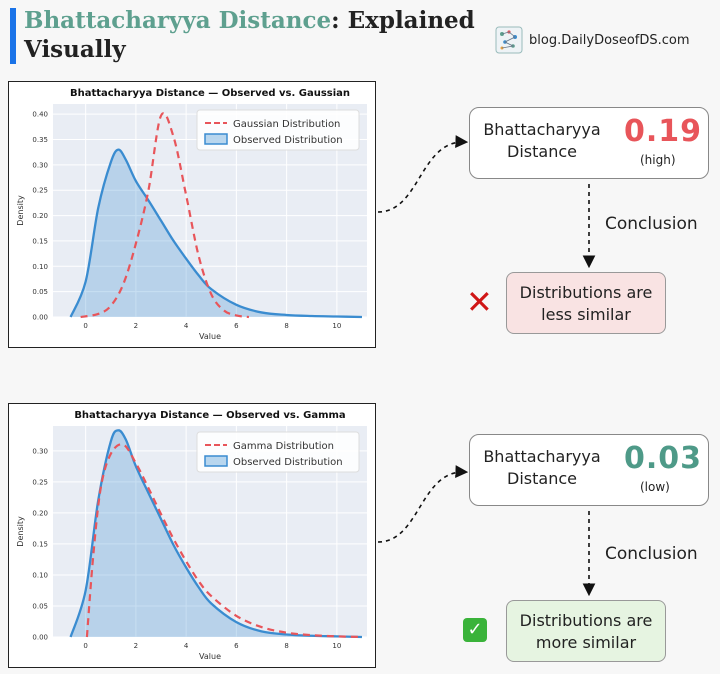 The height and width of the screenshot is (674, 720). I want to click on distance-box-gaussian: Bhattacharyya Distance 0.19 (high), so click(589, 143).